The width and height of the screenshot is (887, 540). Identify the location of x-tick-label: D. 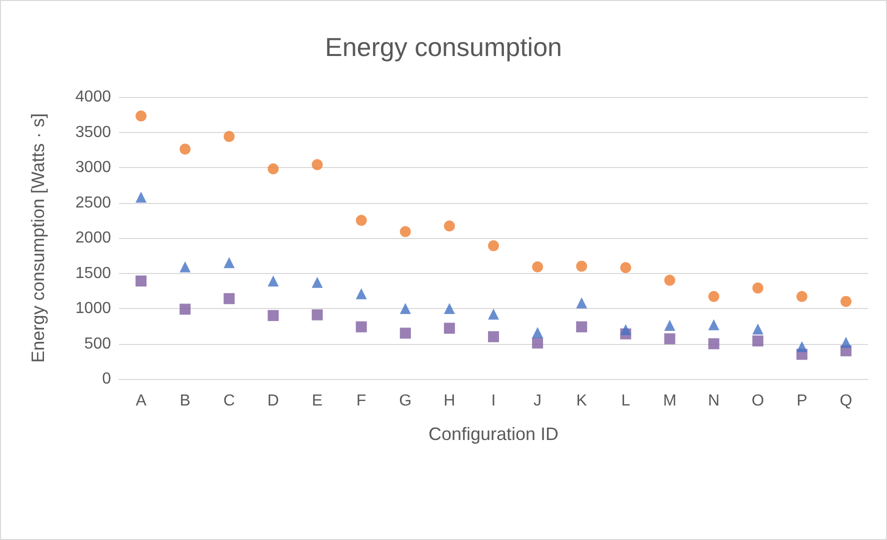
(273, 401).